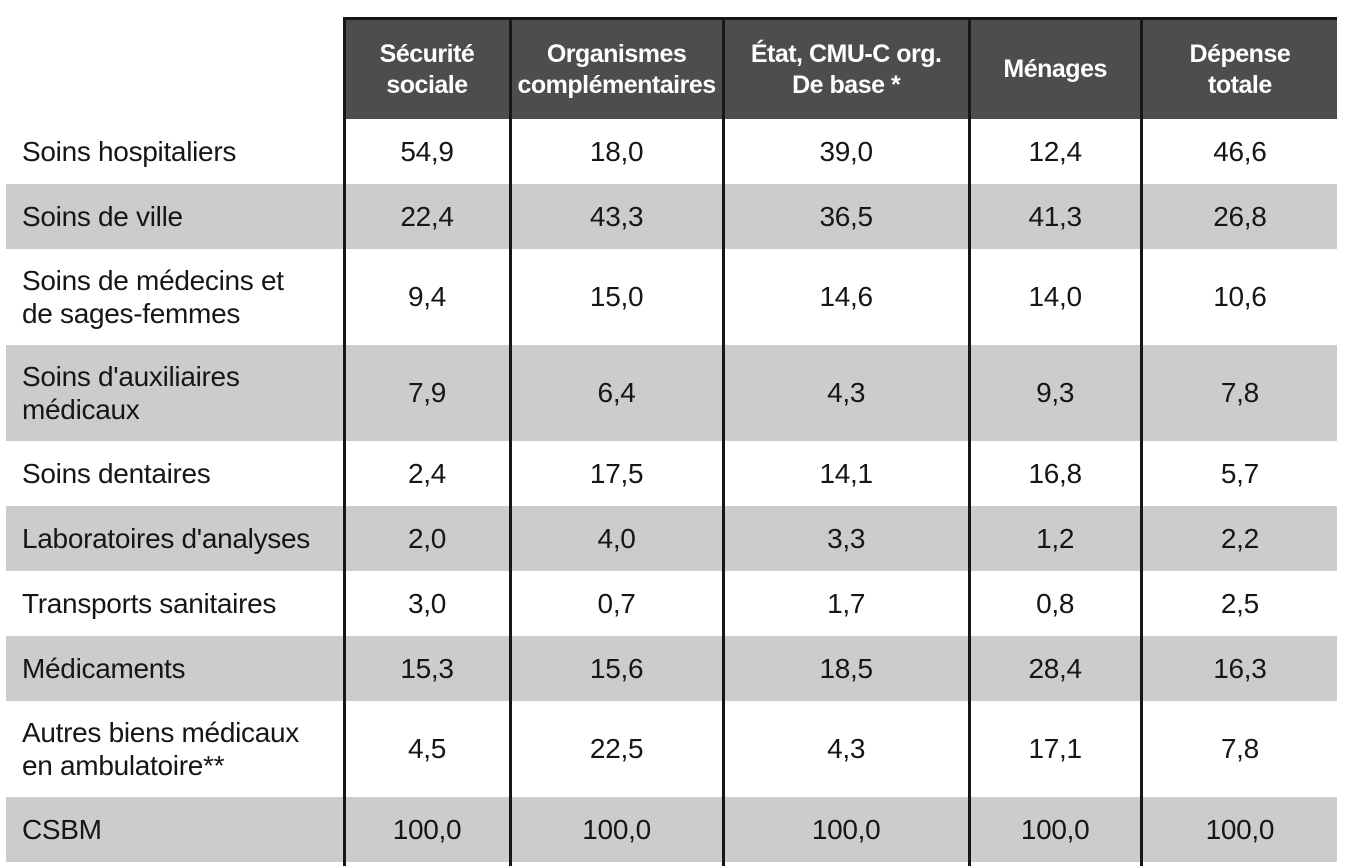  Describe the element at coordinates (175, 603) in the screenshot. I see `row-label: Transports sanitaires` at that location.